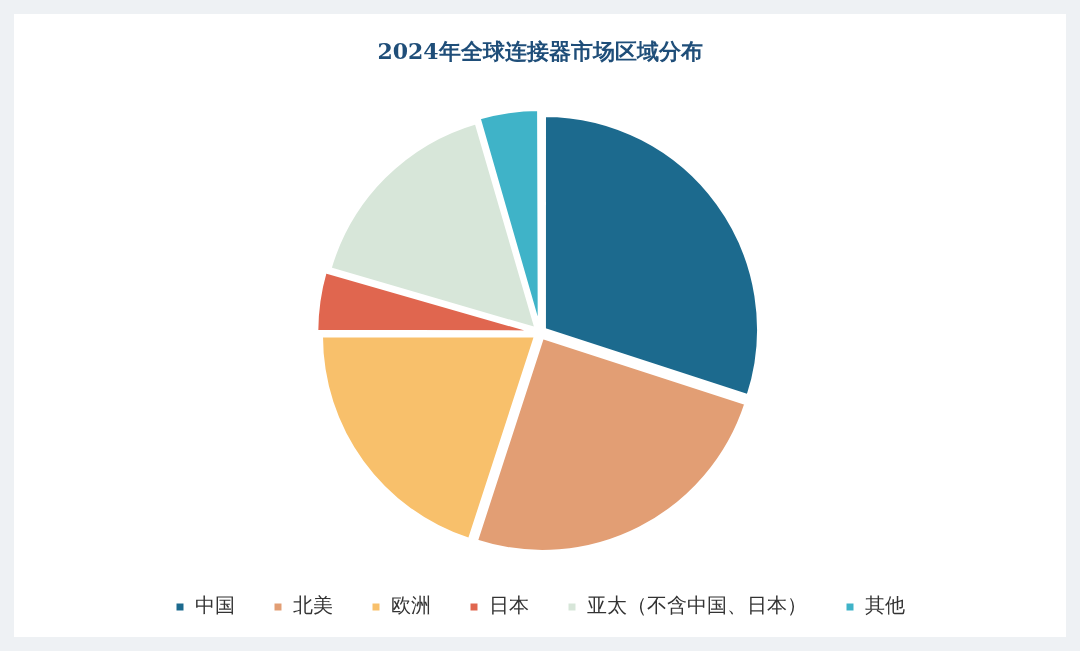  I want to click on legend-label: 其他, so click(885, 605).